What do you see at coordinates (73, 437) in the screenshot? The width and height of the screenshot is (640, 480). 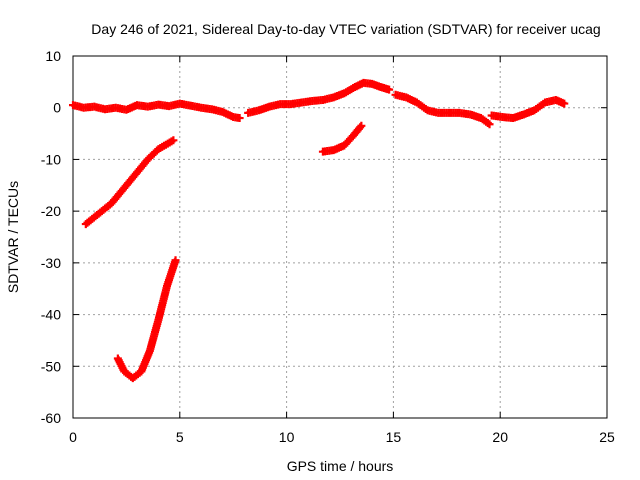 I see `x-tick-label: 0` at bounding box center [73, 437].